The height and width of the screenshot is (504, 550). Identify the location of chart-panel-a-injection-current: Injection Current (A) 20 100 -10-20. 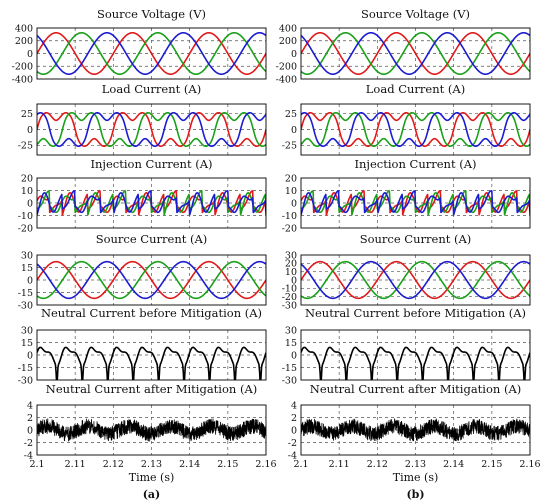
(142, 195).